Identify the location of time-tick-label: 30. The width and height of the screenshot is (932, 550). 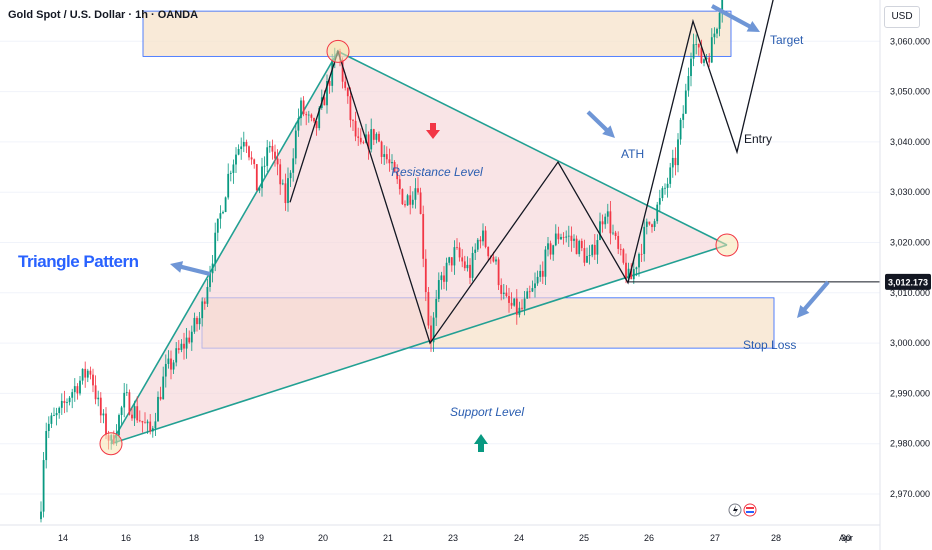
(846, 538).